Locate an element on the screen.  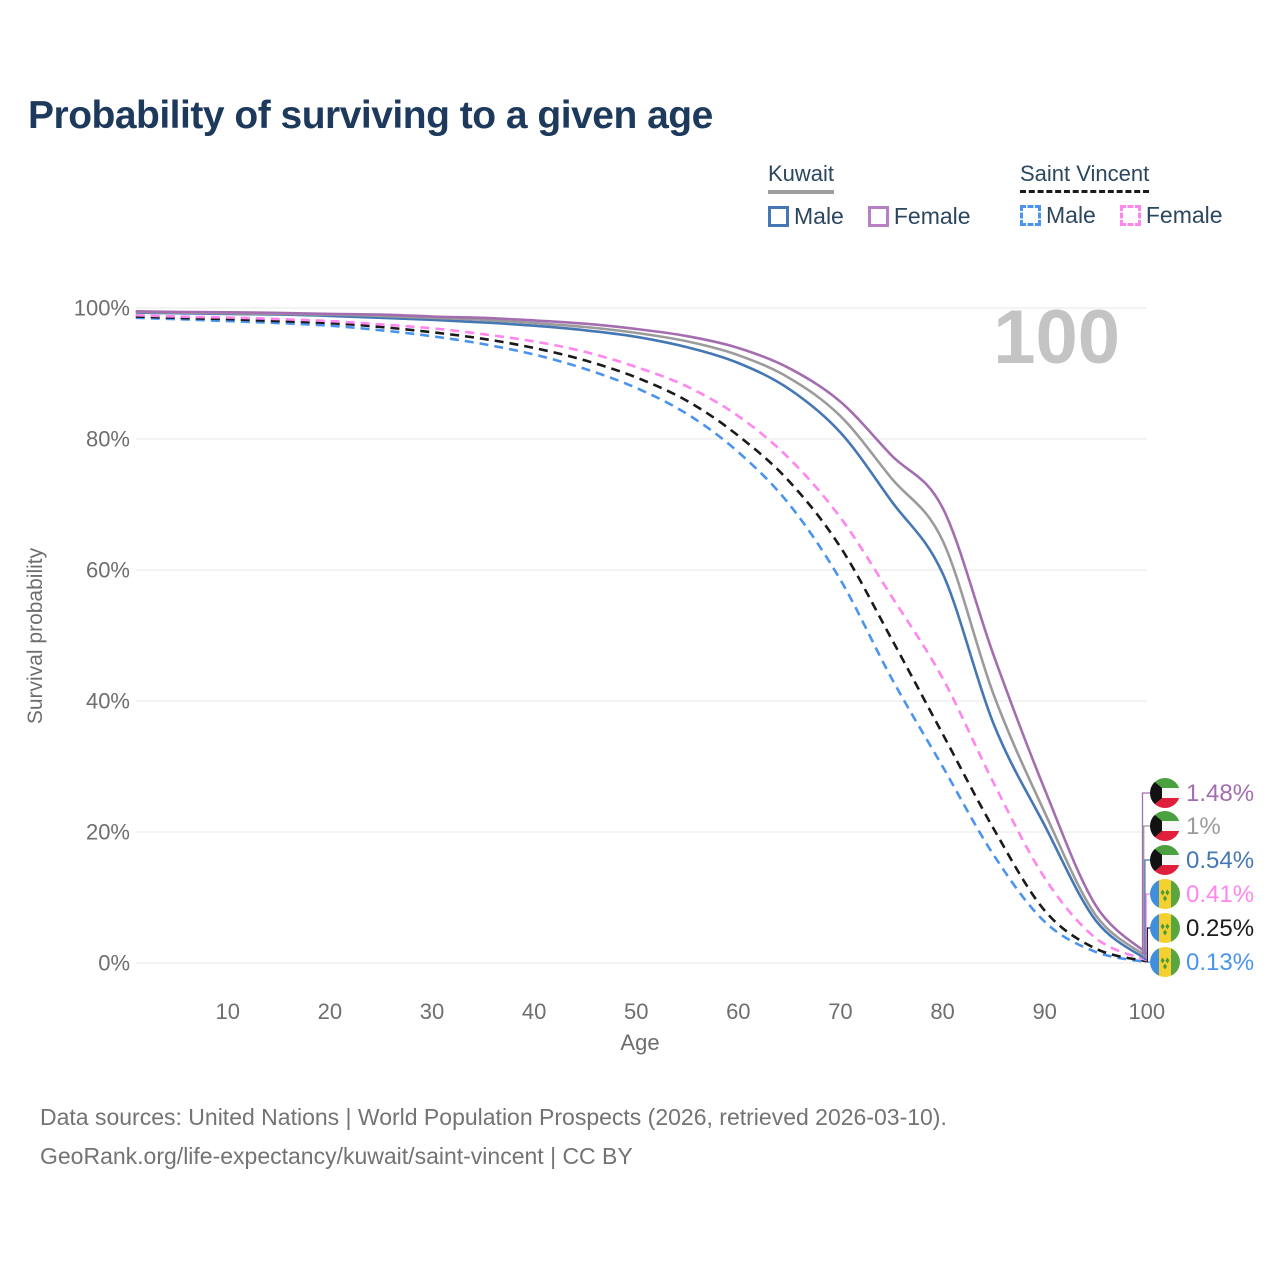
connector-kuwait-both-sexes is located at coordinates (1146, 891).